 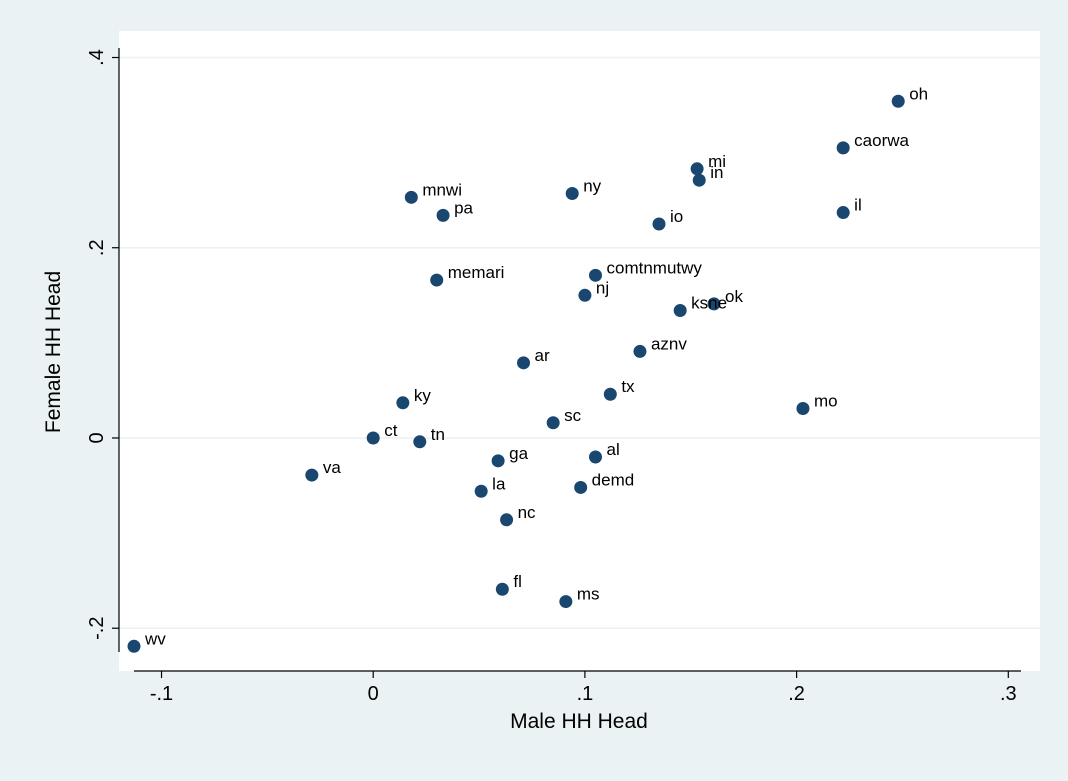 I want to click on y-axis-title: Female HH Head, so click(x=53, y=352).